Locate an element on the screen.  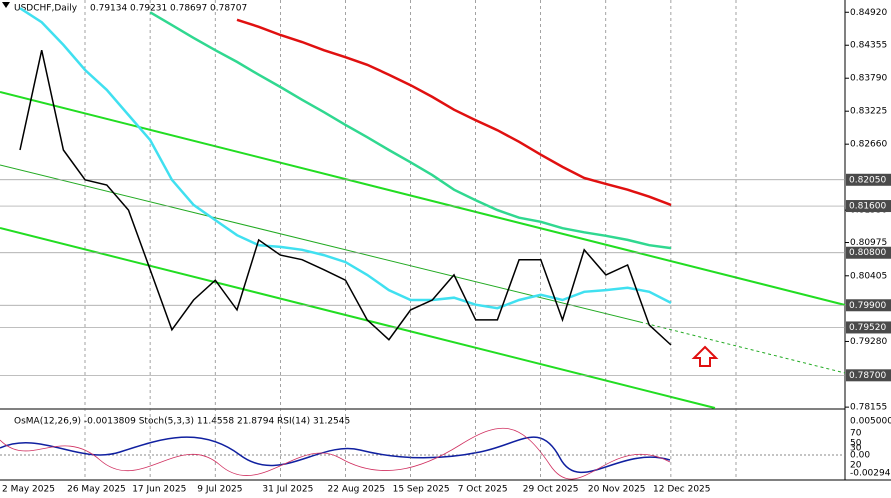
level-label: 0.79520 is located at coordinates (867, 328).